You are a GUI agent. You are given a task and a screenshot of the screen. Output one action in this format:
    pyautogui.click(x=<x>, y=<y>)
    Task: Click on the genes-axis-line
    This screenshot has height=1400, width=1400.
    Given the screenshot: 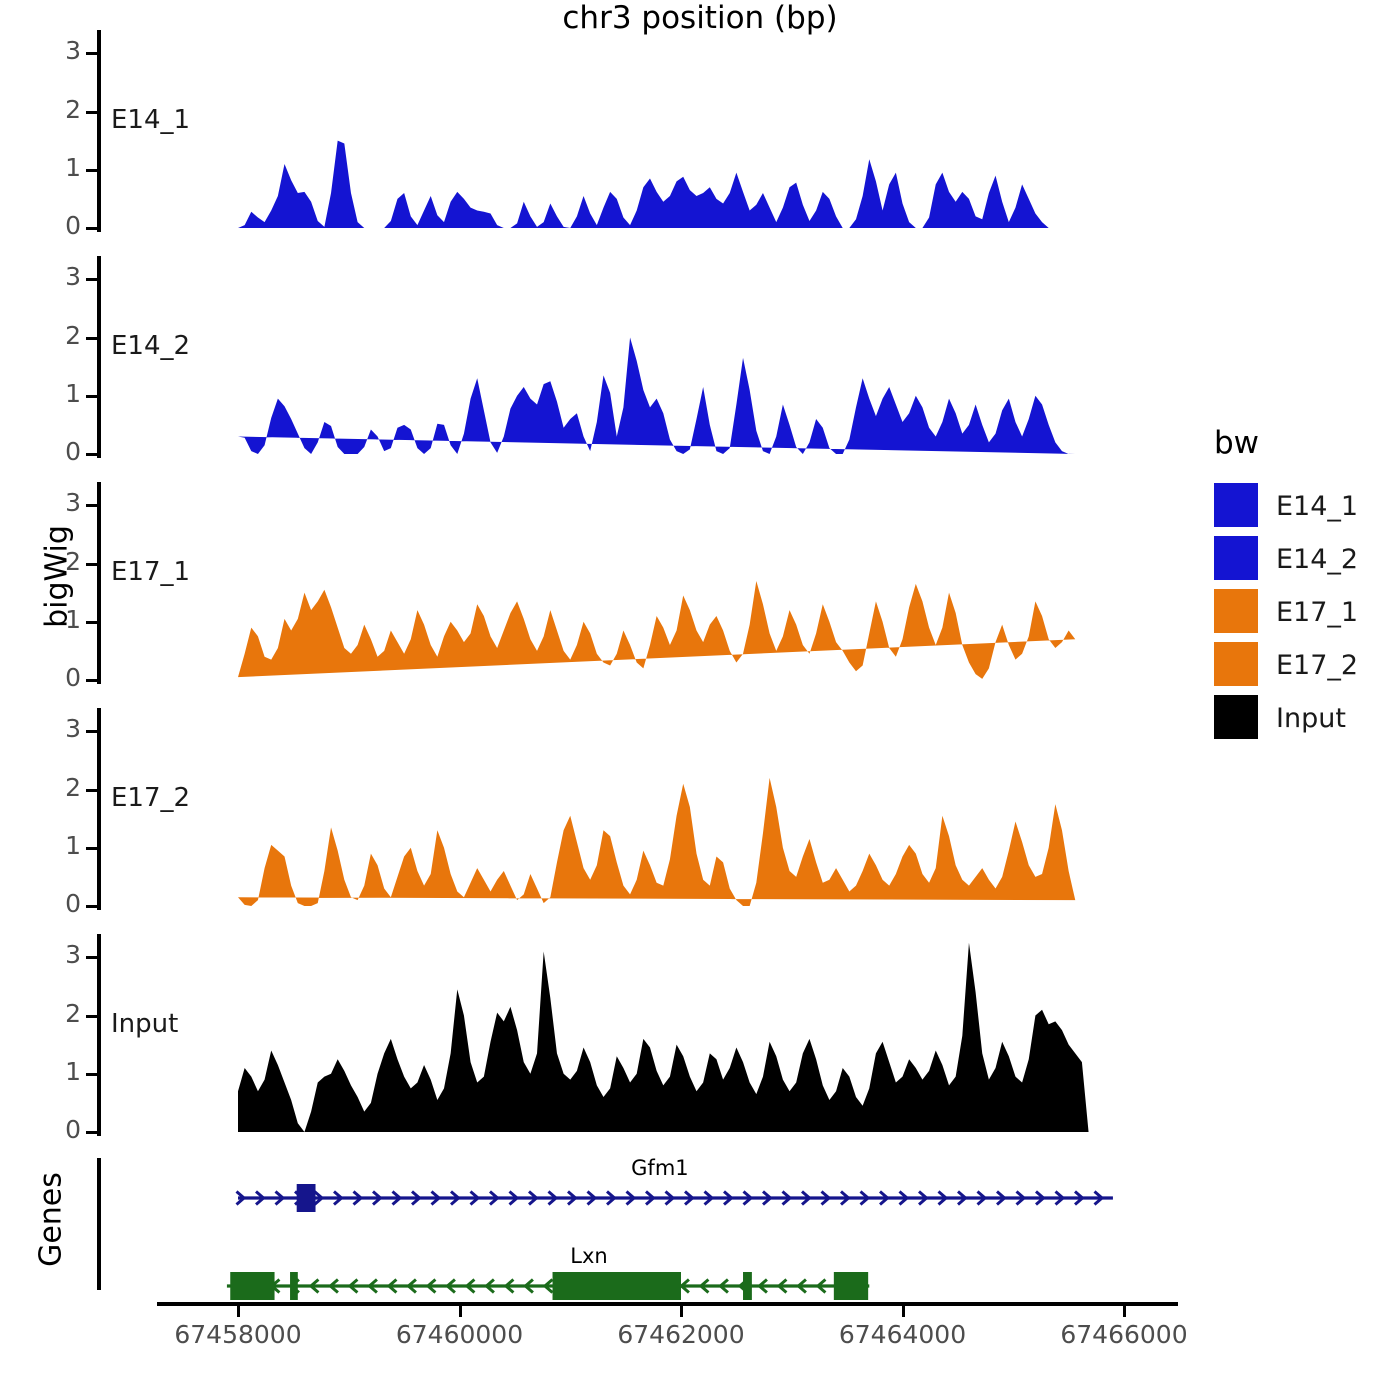 What is the action you would take?
    pyautogui.click(x=99, y=1224)
    